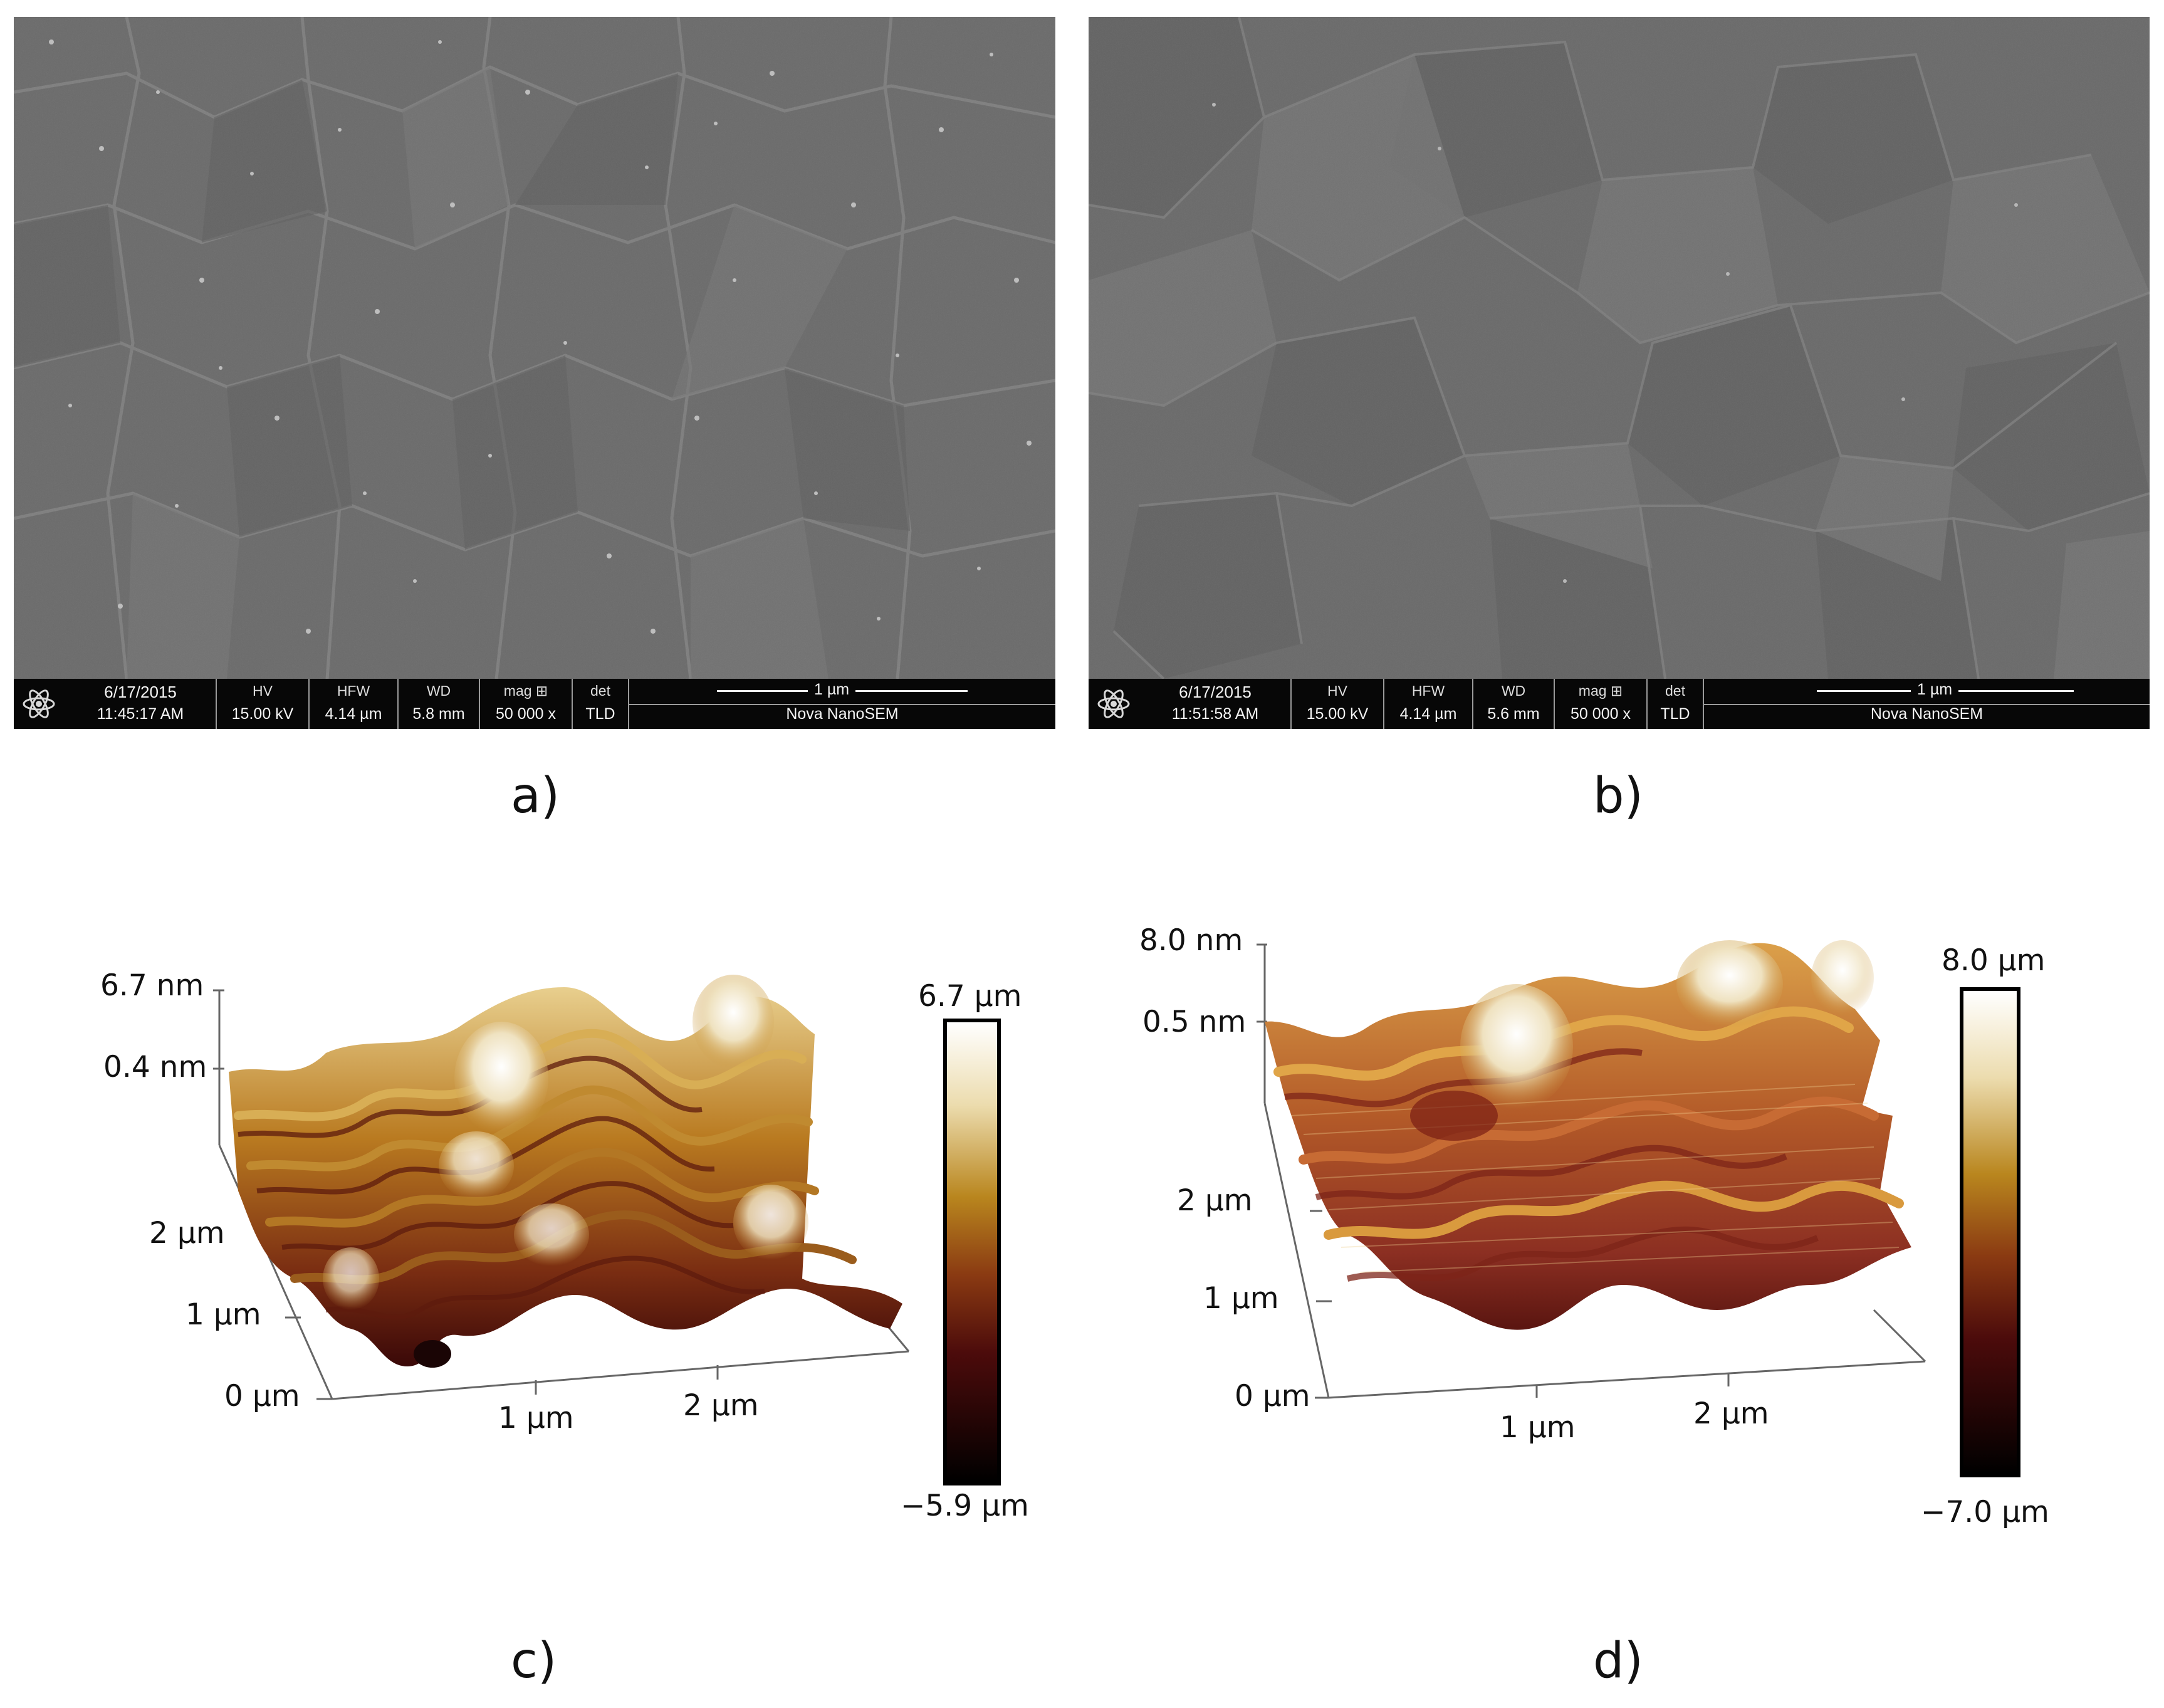 This screenshot has width=2164, height=1708. Describe the element at coordinates (536, 1418) in the screenshot. I see `afm-c-x-tick-1: 1 µm` at that location.